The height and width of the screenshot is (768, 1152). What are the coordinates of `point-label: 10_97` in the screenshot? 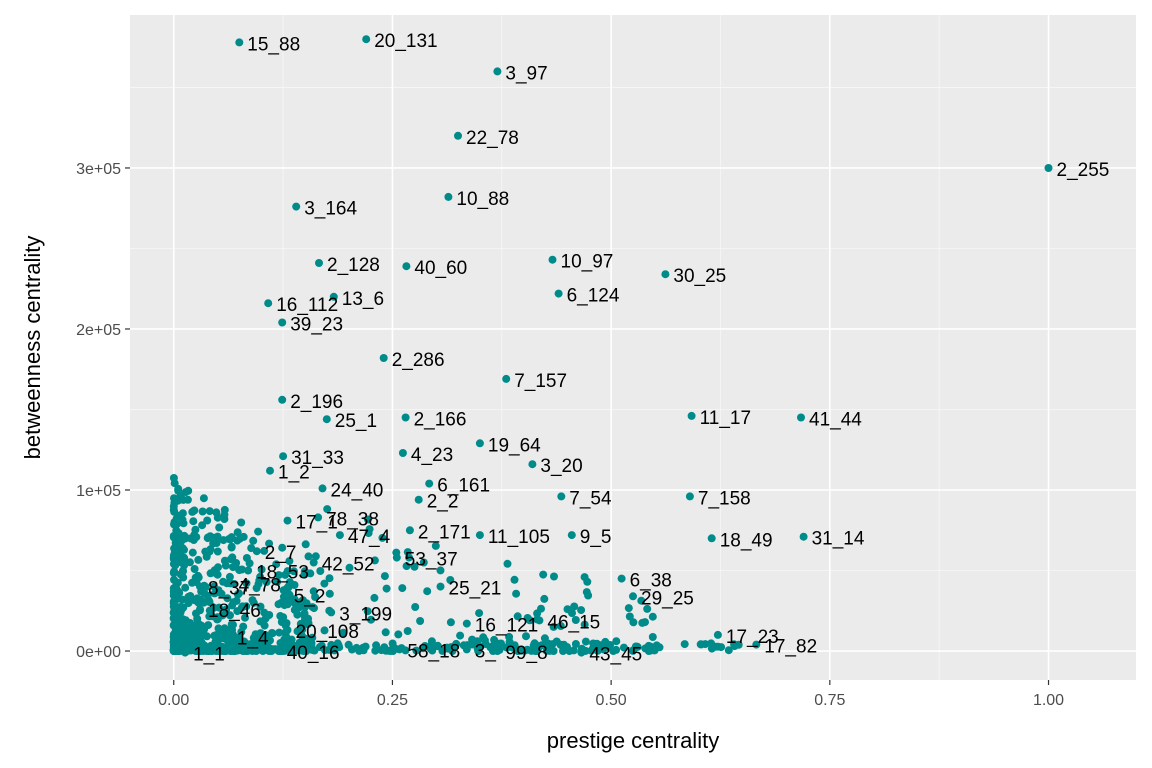 It's located at (587, 262).